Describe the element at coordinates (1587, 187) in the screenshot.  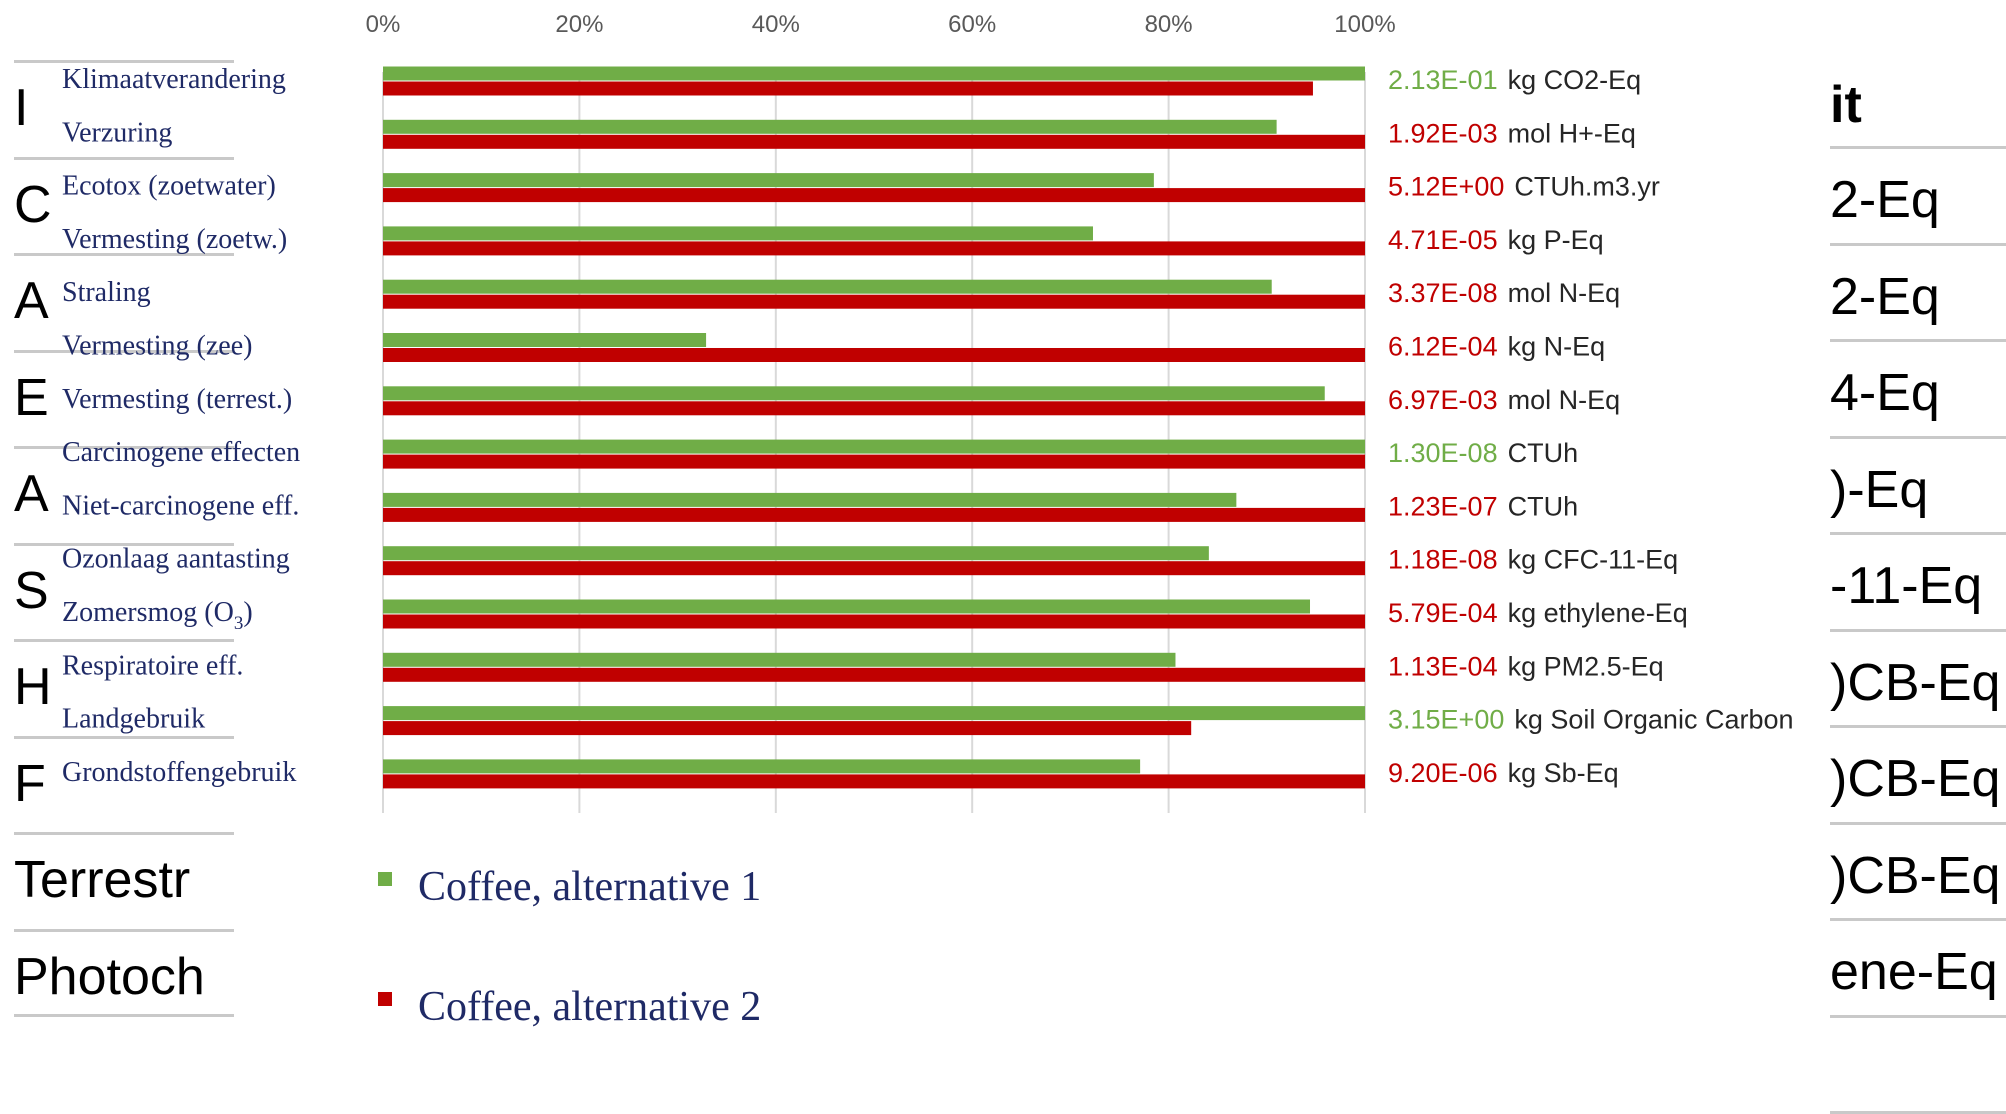
I see `value-unit: CTUh.m3.yr` at that location.